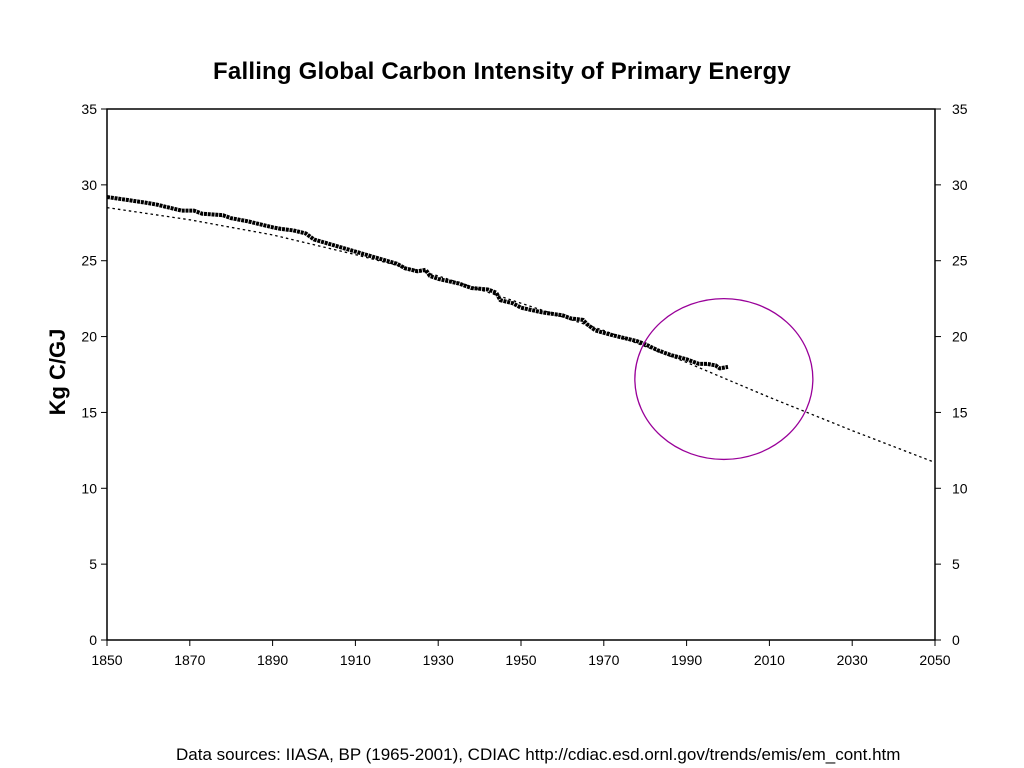  What do you see at coordinates (960, 337) in the screenshot?
I see `y-right-tick-label: 20` at bounding box center [960, 337].